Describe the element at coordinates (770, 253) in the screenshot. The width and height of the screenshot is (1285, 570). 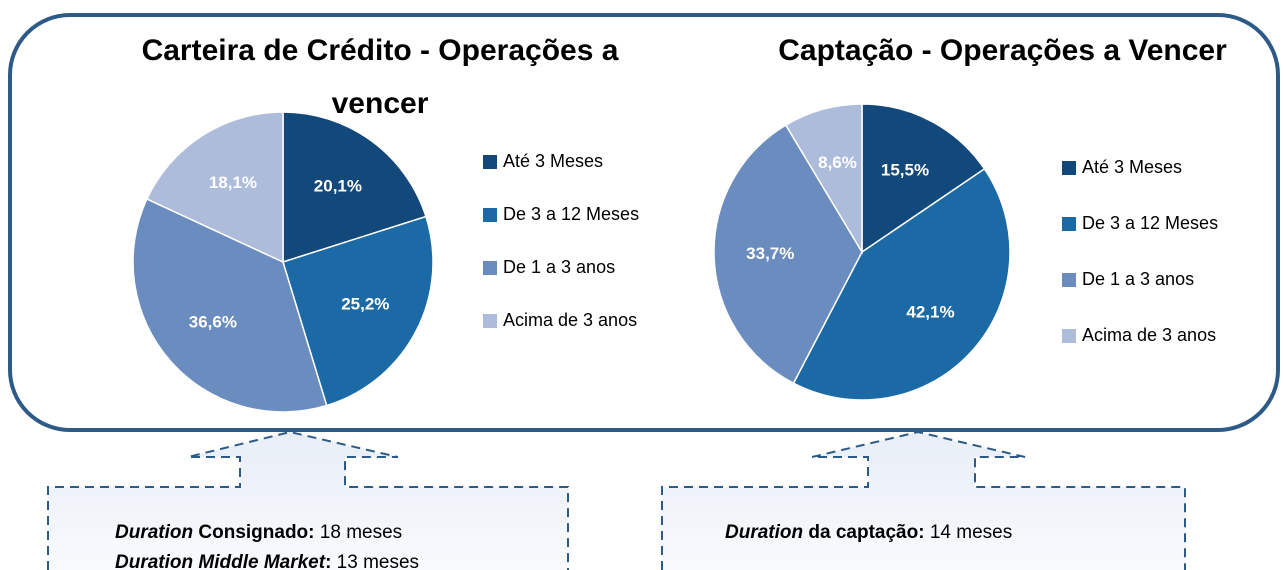
I see `data-label: 33,7%` at that location.